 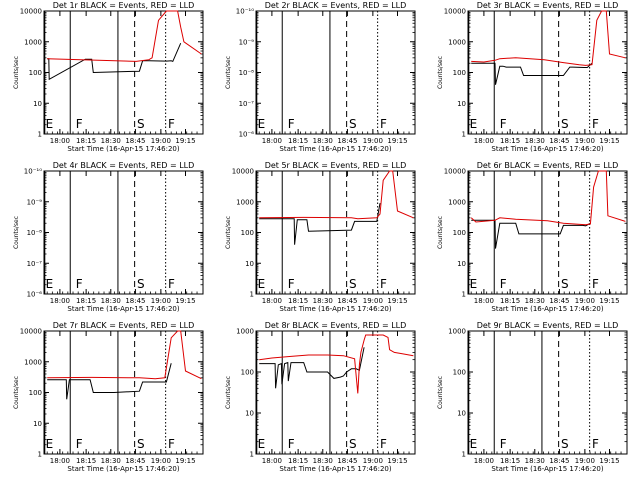 What do you see at coordinates (245, 12) in the screenshot?
I see `y-tick-label: 10⁻¹⁰` at bounding box center [245, 12].